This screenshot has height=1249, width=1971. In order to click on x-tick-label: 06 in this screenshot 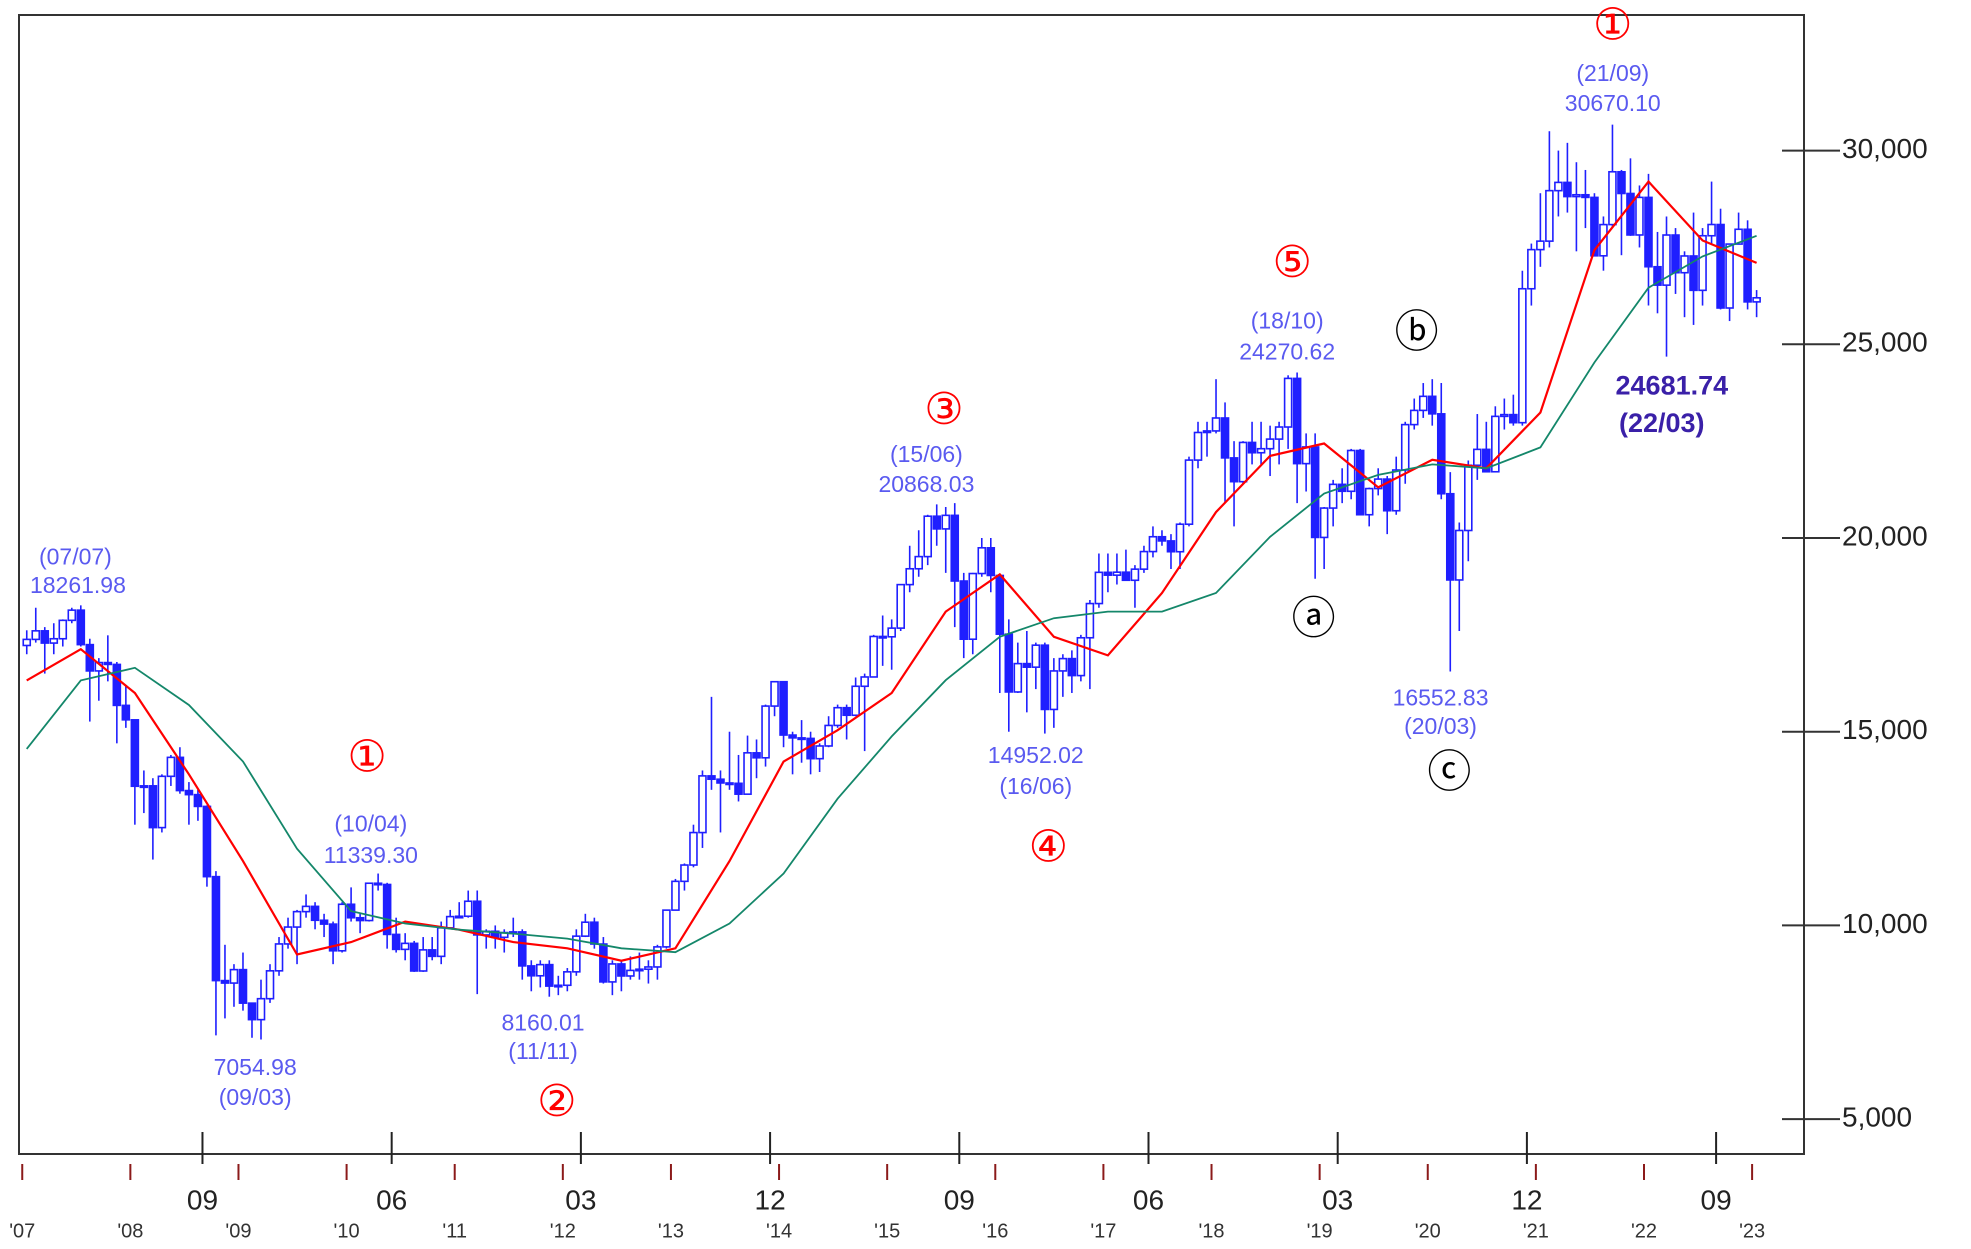, I will do `click(391, 1199)`.